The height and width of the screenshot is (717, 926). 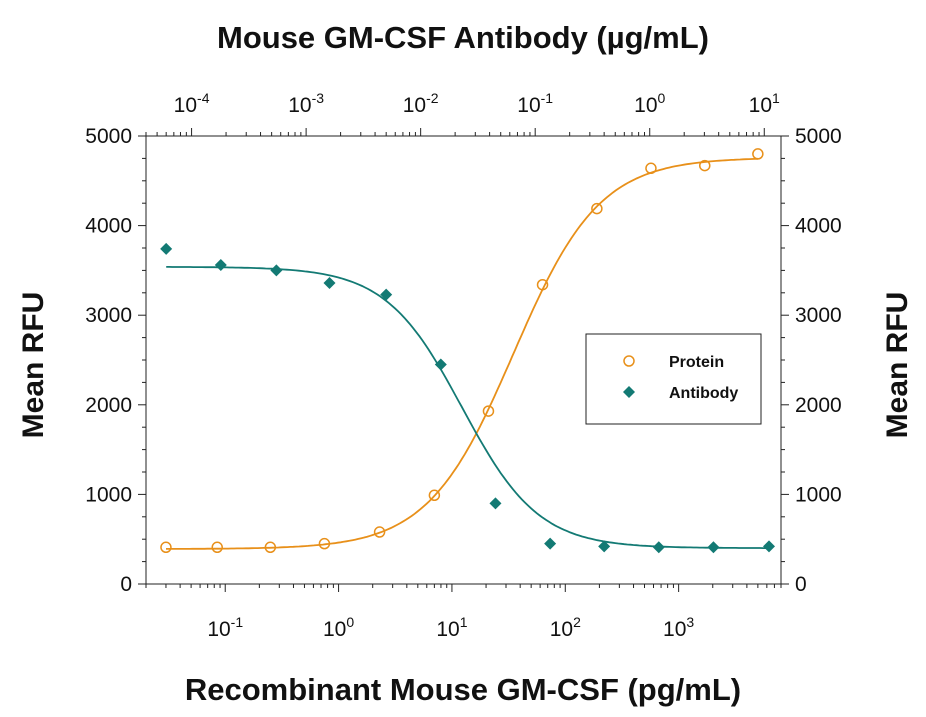 I want to click on x-top-tick-label: 10⁻², so click(x=421, y=103).